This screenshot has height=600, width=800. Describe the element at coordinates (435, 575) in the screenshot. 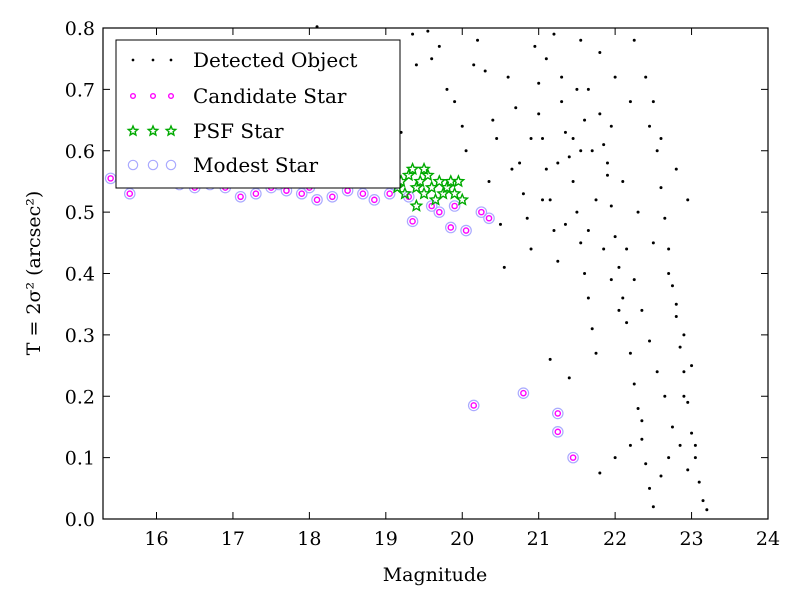

I see `x-axis-label: Magnitude` at that location.